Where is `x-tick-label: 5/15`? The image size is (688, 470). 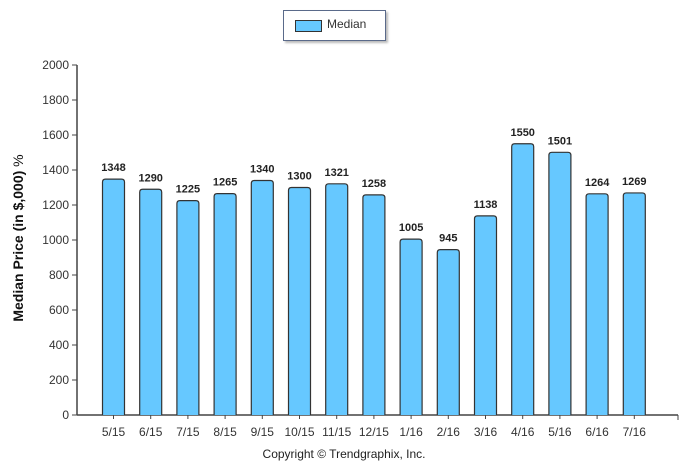 x-tick-label: 5/15 is located at coordinates (114, 432).